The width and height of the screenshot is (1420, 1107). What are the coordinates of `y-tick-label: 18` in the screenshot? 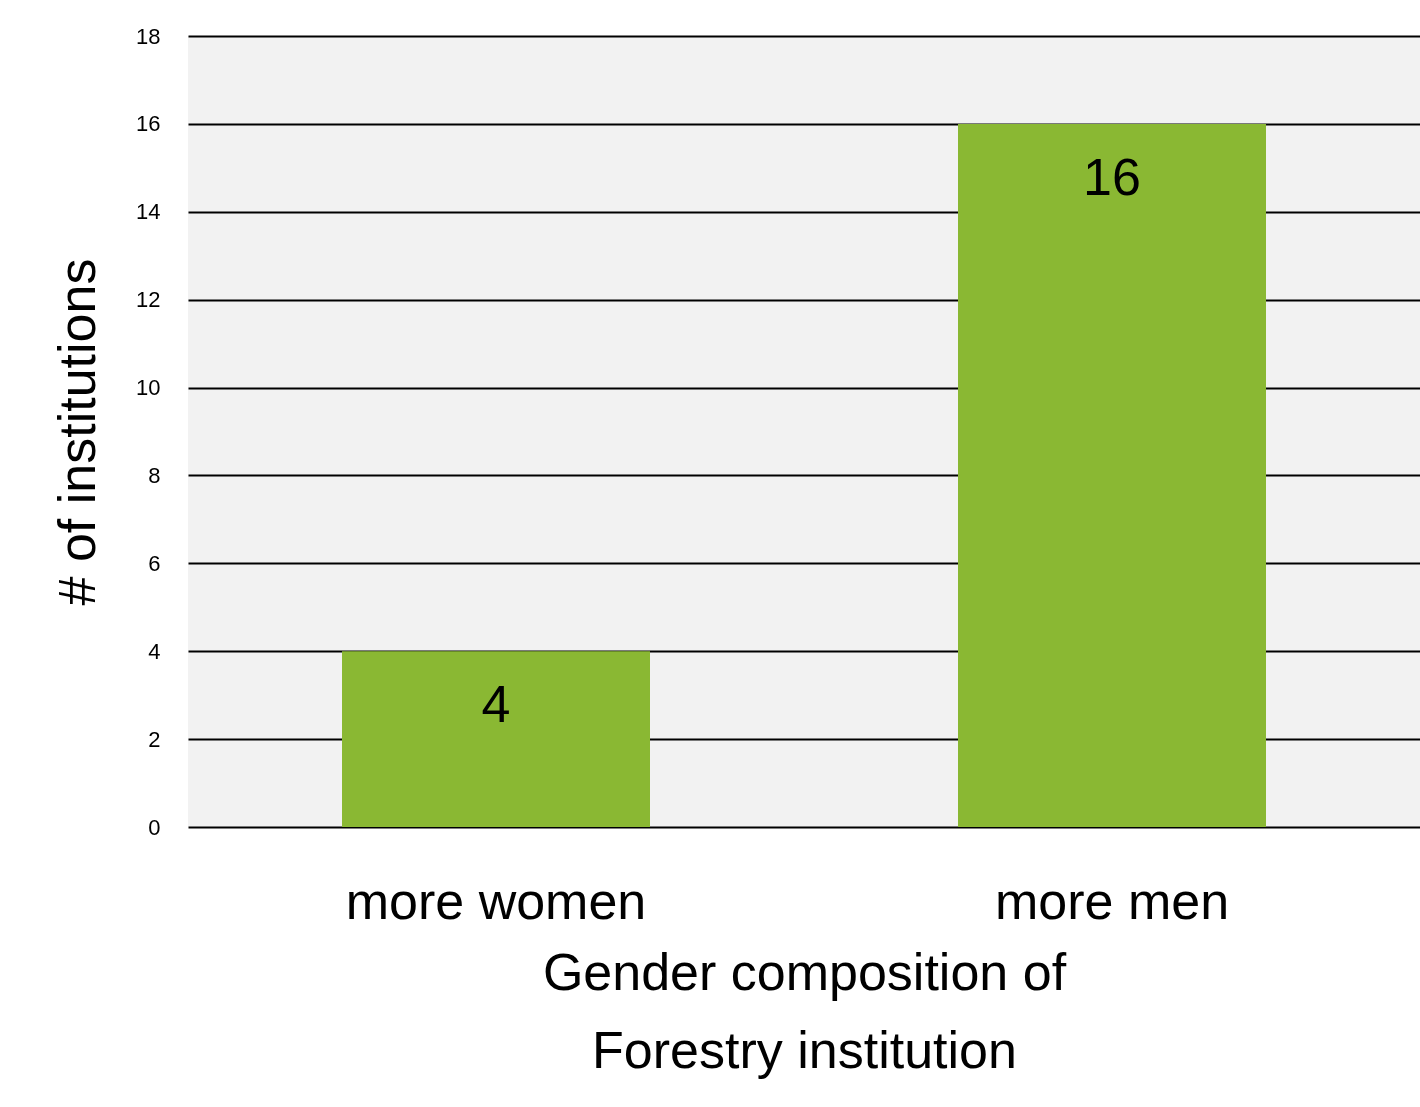 It's located at (148, 36).